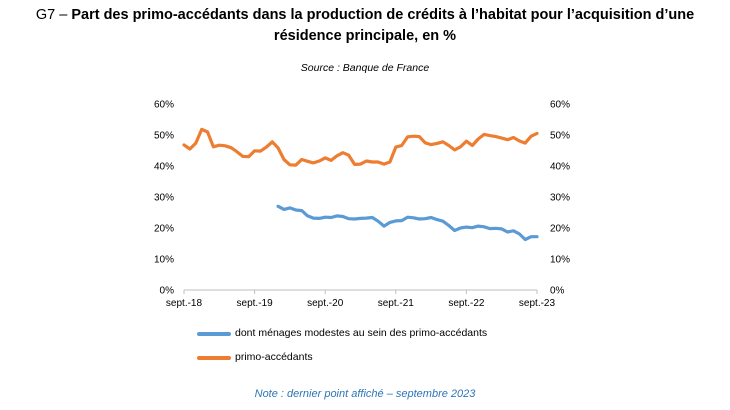  I want to click on y-tick-label-left: 0%, so click(167, 291).